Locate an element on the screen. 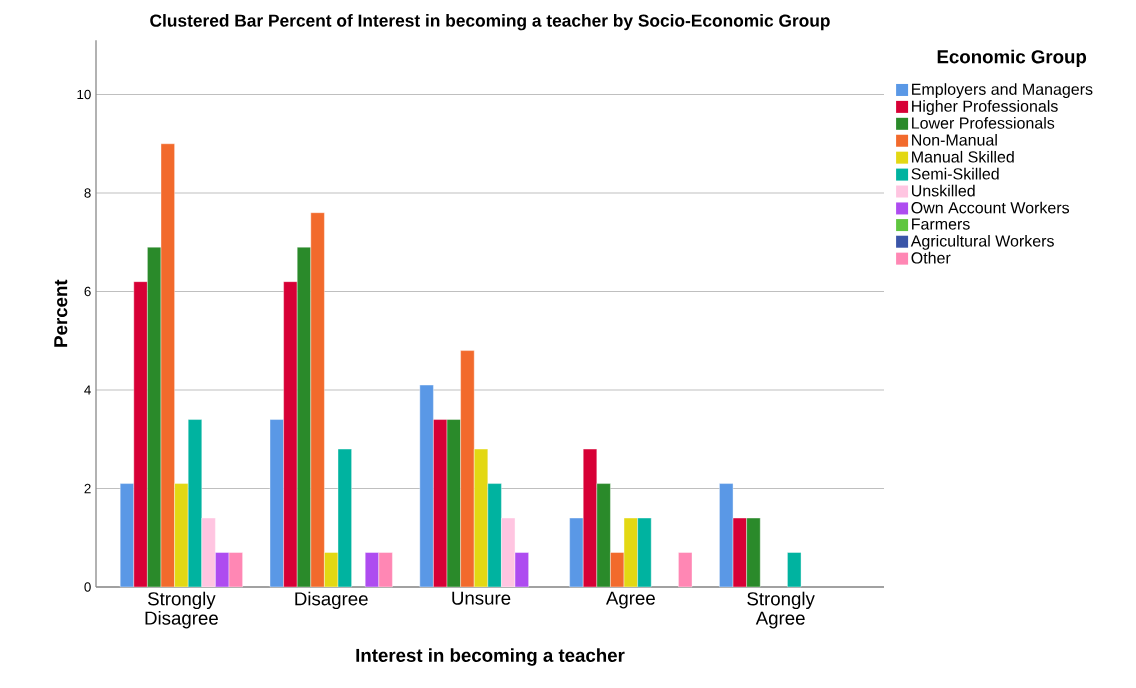 This screenshot has width=1136, height=688. x-axis-title: Interest in becoming a teacher is located at coordinates (490, 657).